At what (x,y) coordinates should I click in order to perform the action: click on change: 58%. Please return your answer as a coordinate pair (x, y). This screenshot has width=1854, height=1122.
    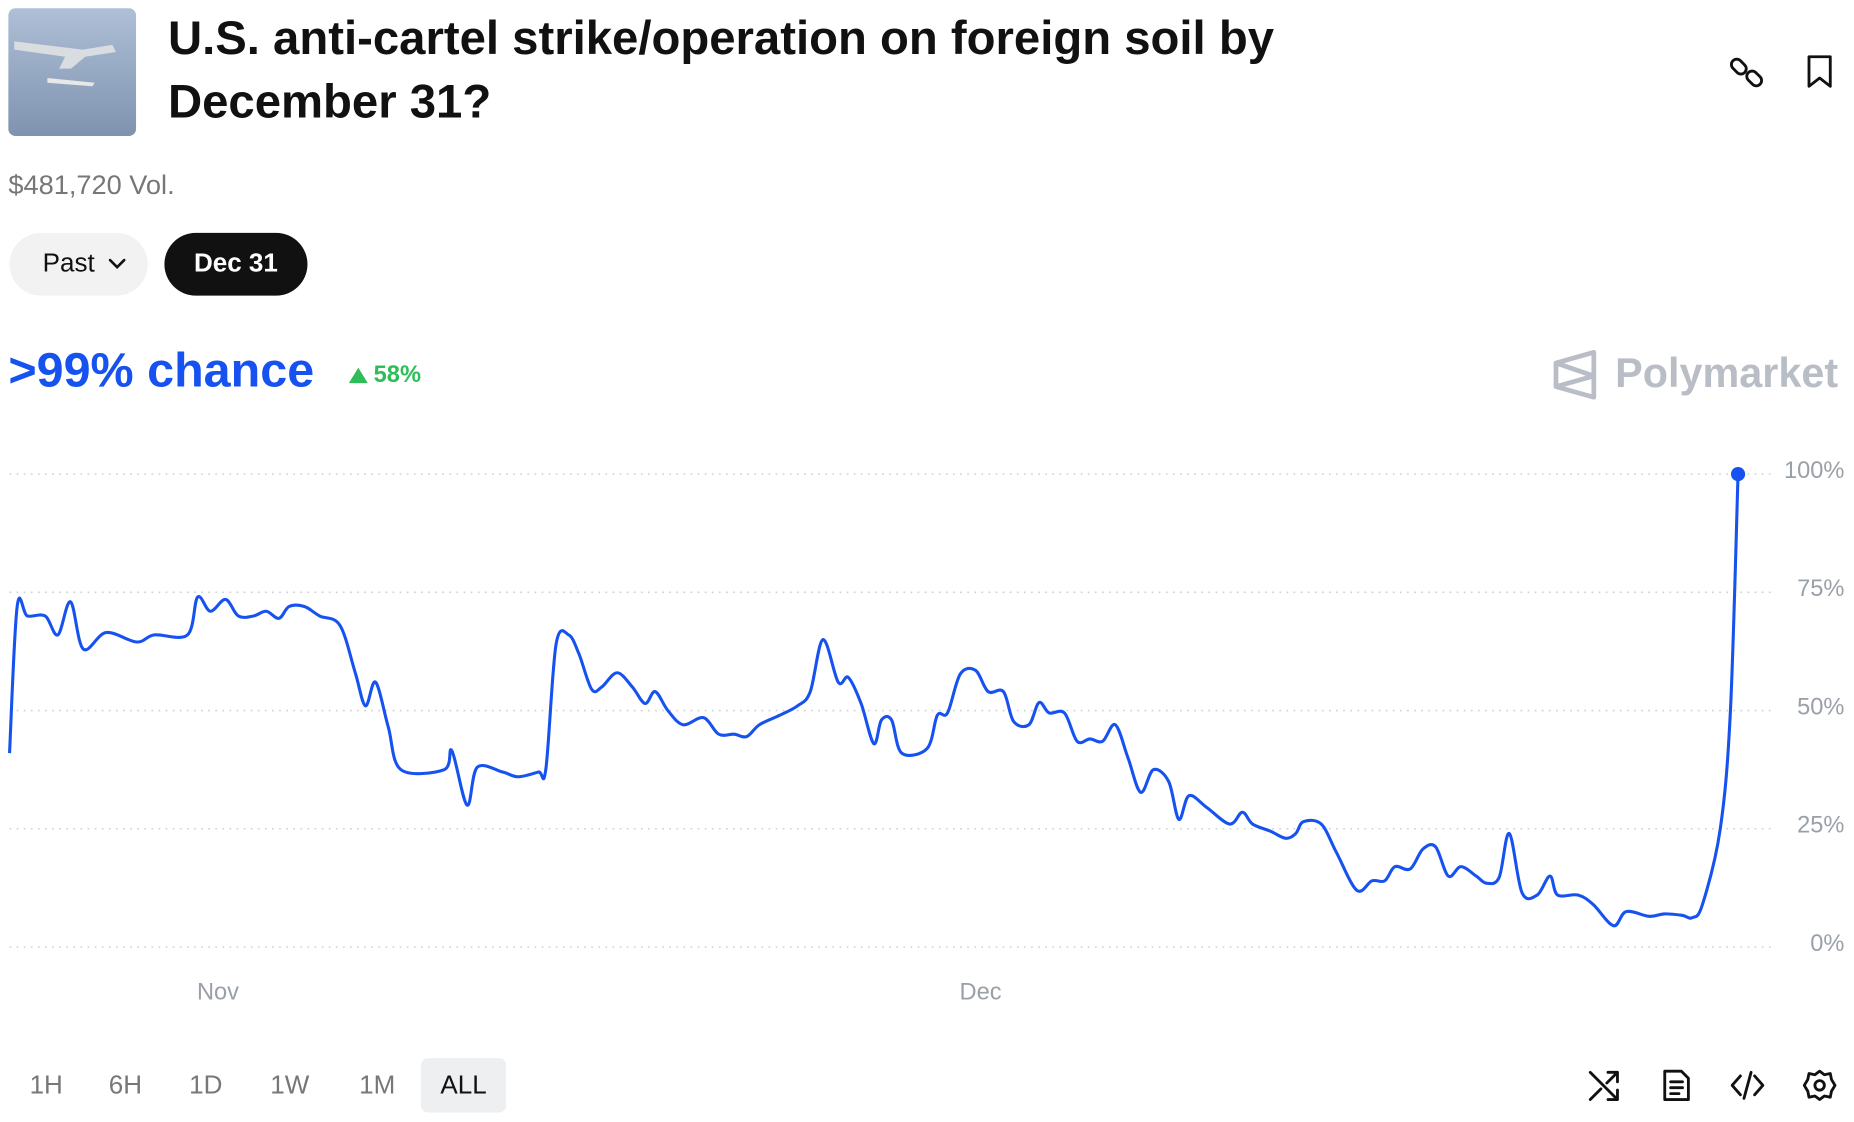
    Looking at the image, I should click on (397, 375).